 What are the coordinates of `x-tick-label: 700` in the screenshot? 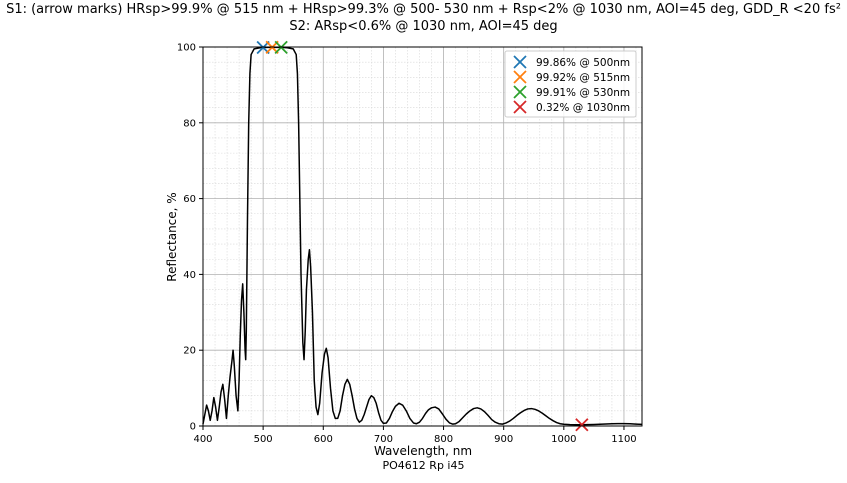 It's located at (383, 439).